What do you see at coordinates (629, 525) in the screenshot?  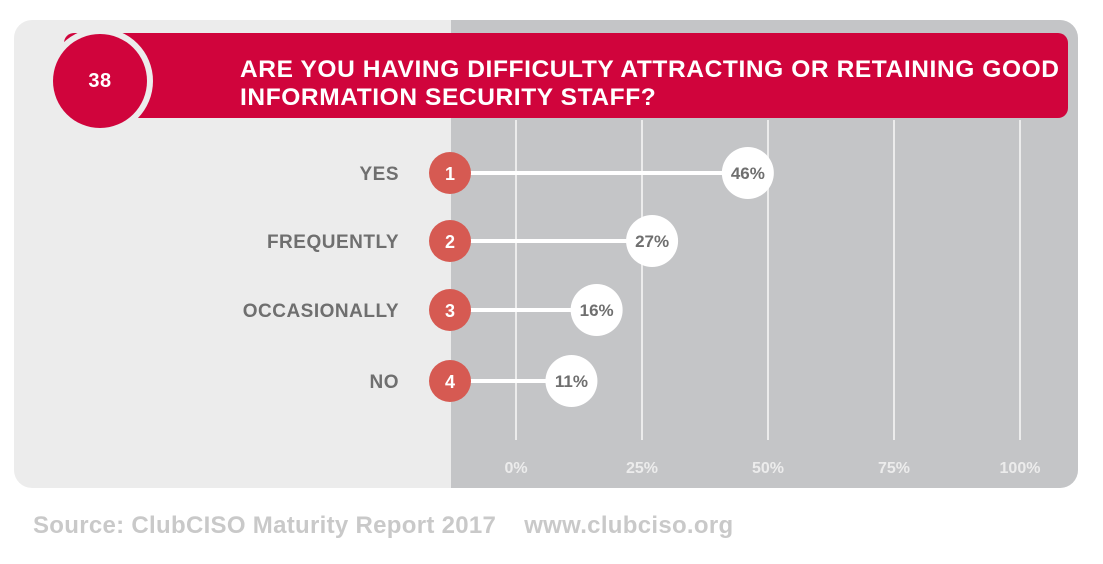 I see `source-url: www.clubciso.org` at bounding box center [629, 525].